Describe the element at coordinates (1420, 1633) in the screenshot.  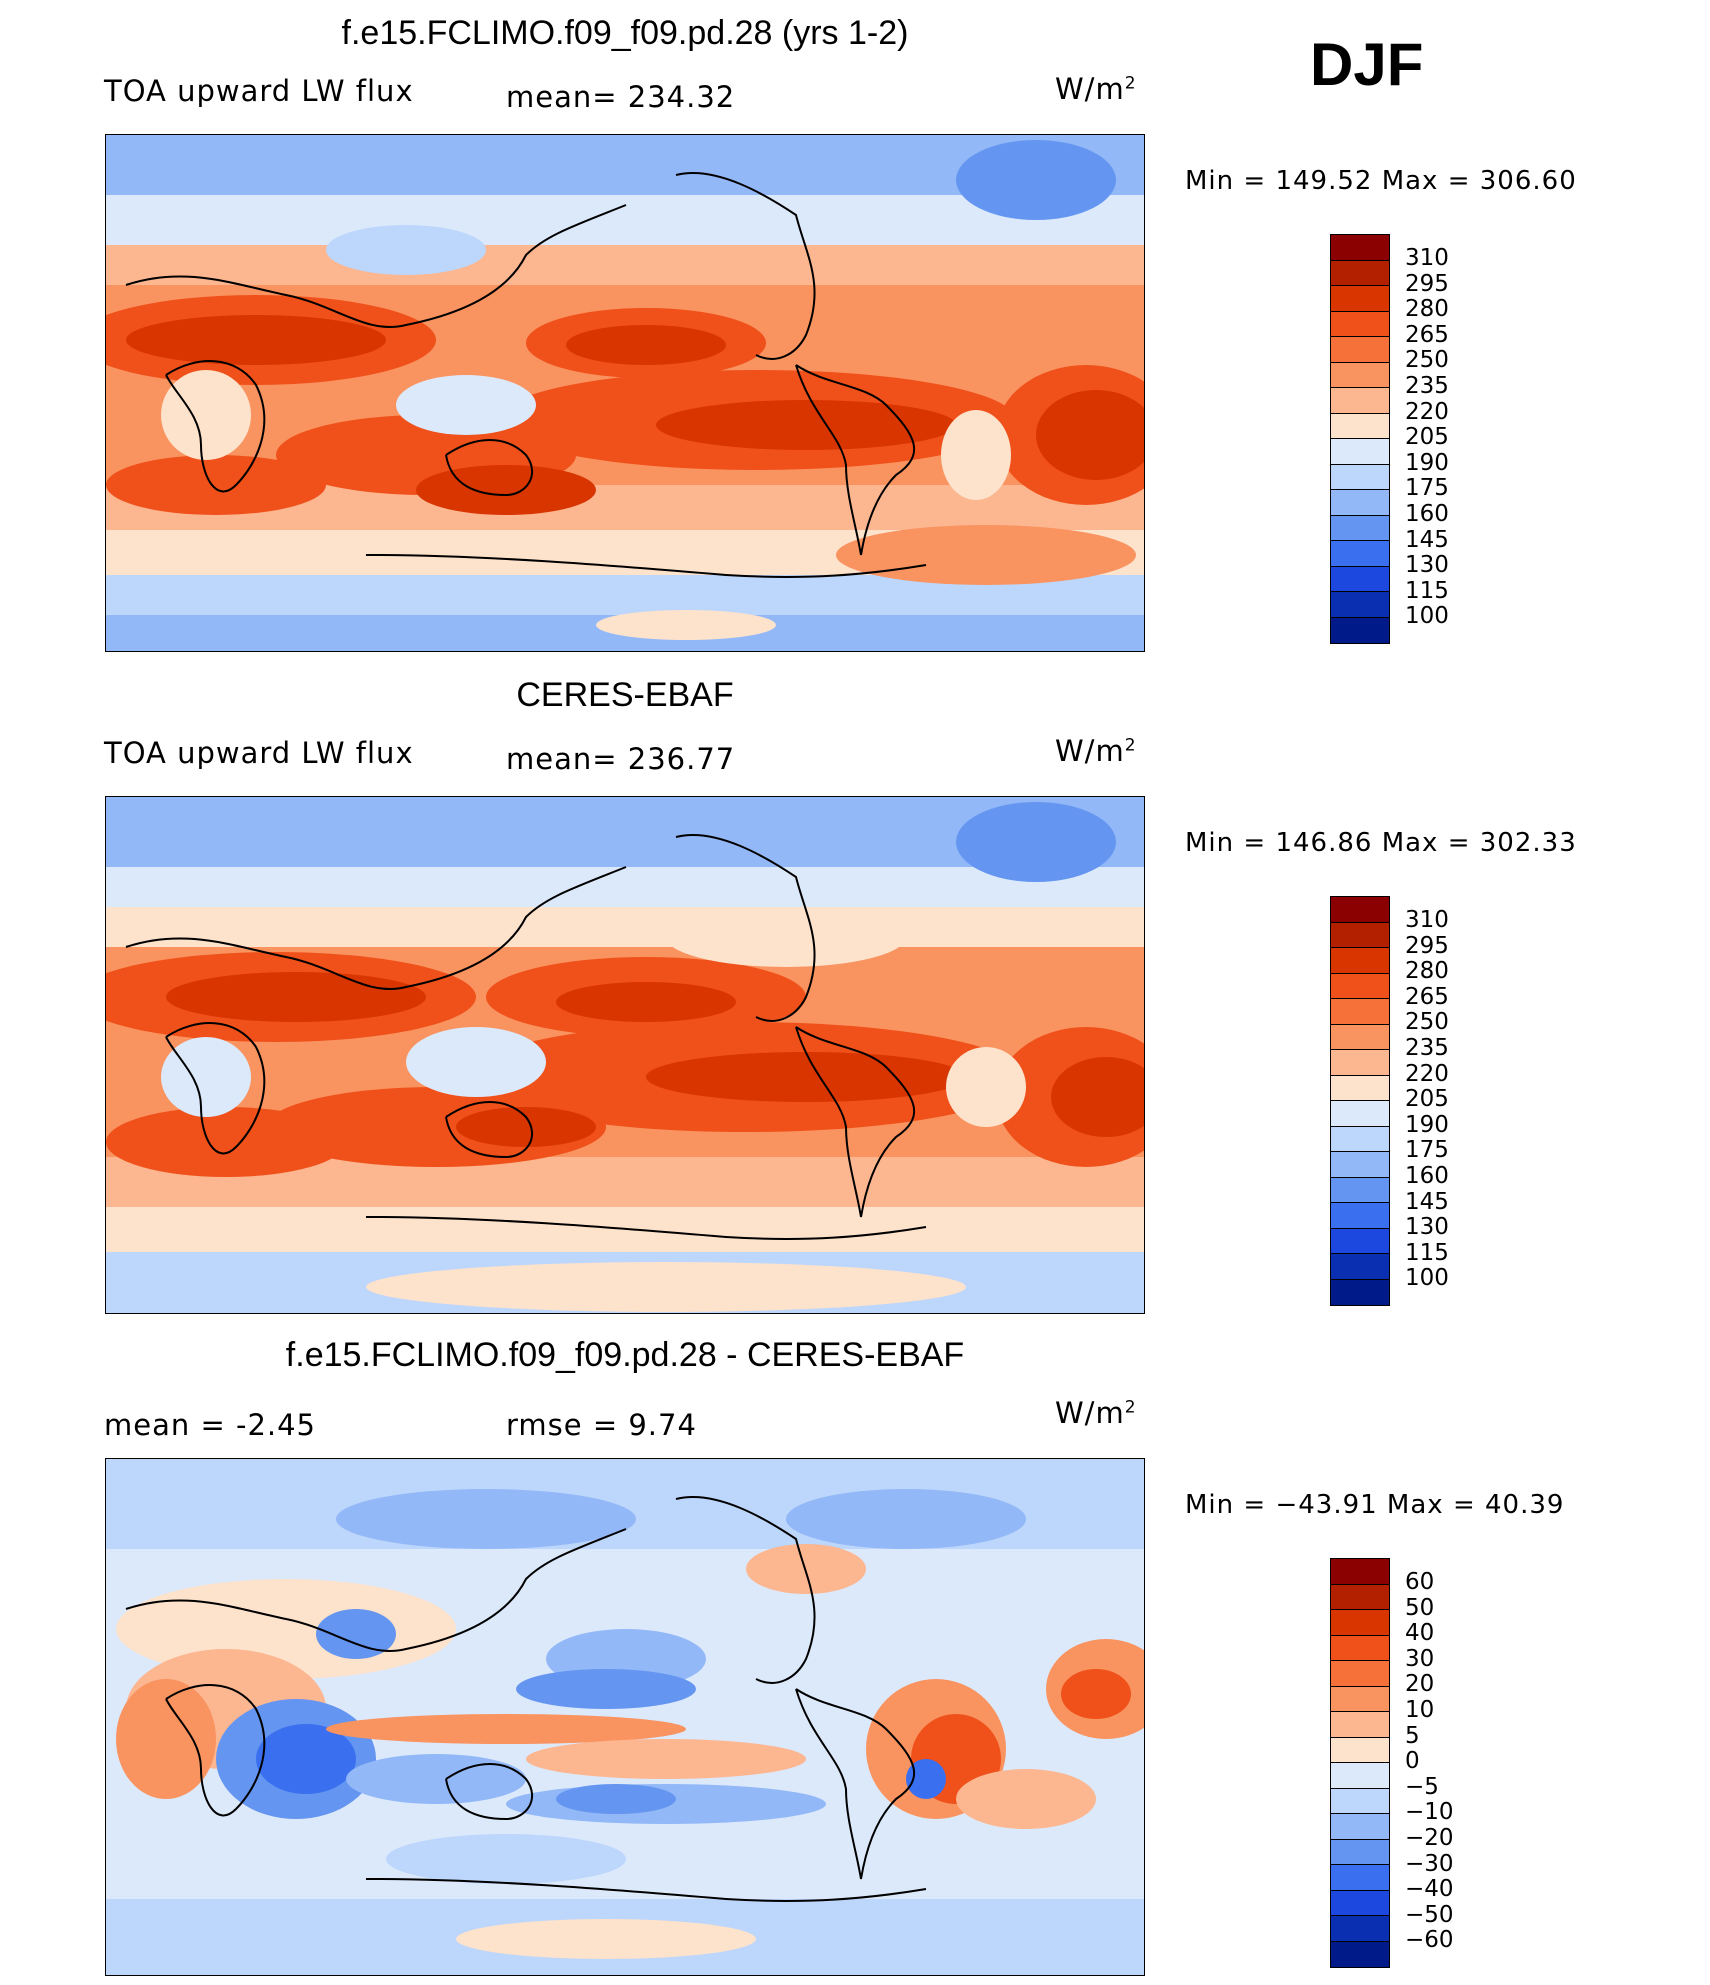
I see `diff-colorbar-tick-label: 40` at that location.